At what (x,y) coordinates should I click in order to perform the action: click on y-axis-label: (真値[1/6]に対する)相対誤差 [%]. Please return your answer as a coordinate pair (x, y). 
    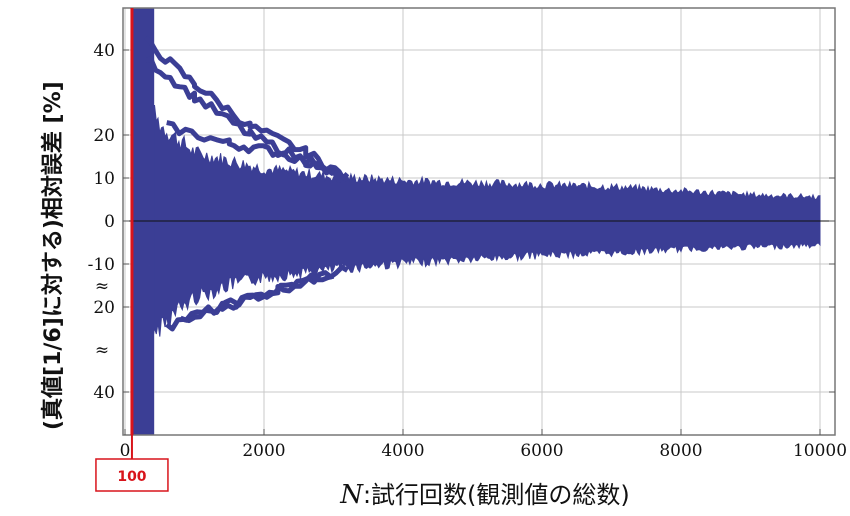
    Looking at the image, I should click on (53, 255).